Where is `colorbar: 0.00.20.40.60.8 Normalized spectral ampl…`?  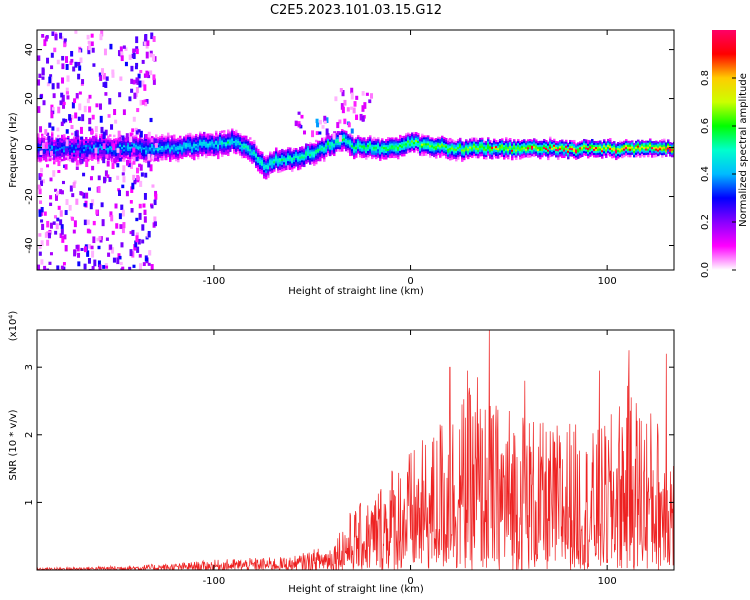
colorbar: 0.00.20.40.60.8 Normalized spectral ampl… is located at coordinates (724, 154).